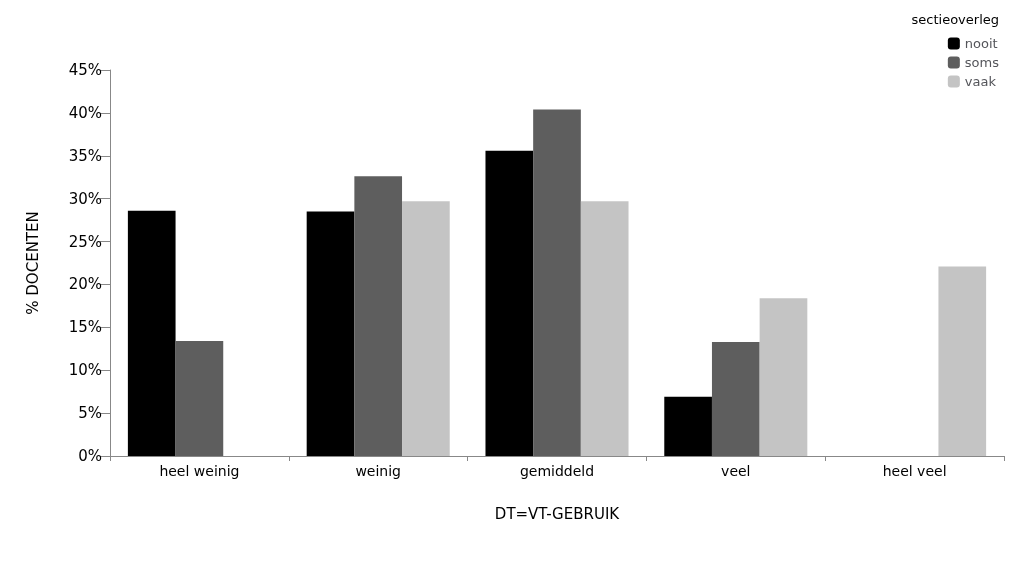  What do you see at coordinates (981, 43) in the screenshot?
I see `legend-label: nooit` at bounding box center [981, 43].